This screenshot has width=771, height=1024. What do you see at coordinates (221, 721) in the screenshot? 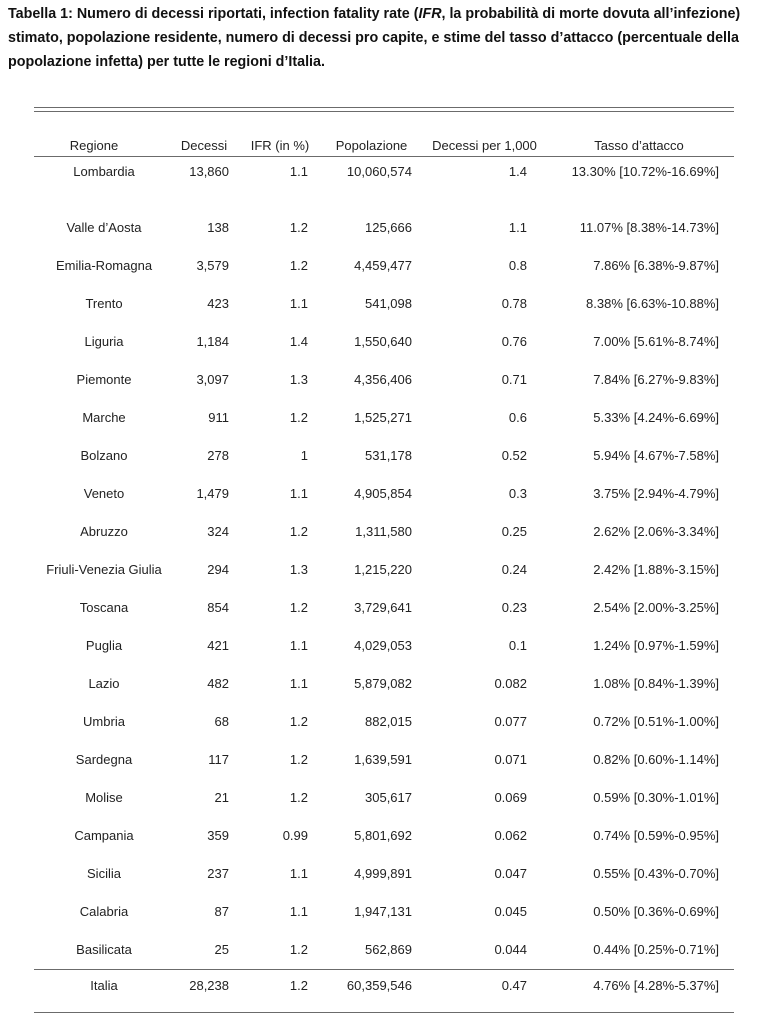
I see `cell-decessi: 68` at bounding box center [221, 721].